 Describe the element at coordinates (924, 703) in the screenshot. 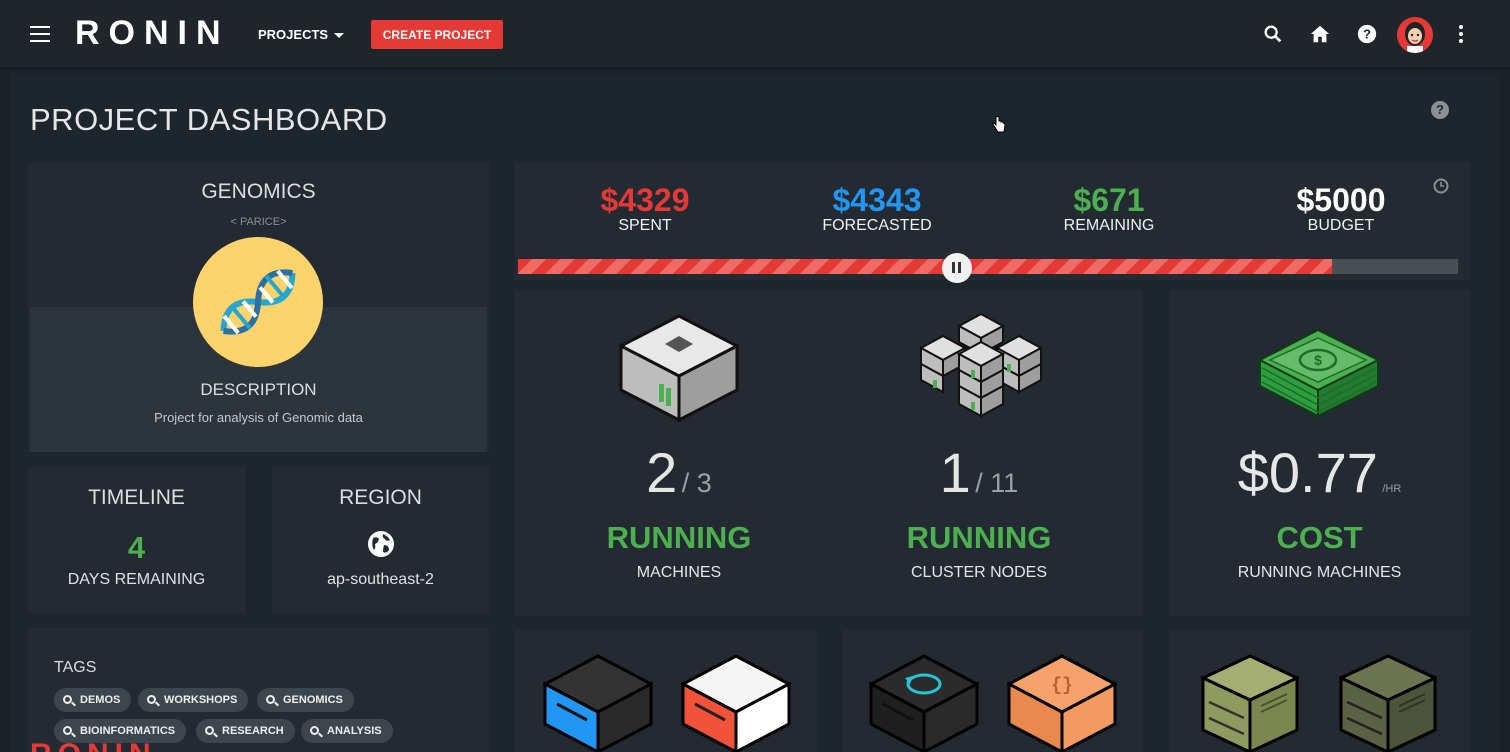

I see `backup-machine-icon` at that location.